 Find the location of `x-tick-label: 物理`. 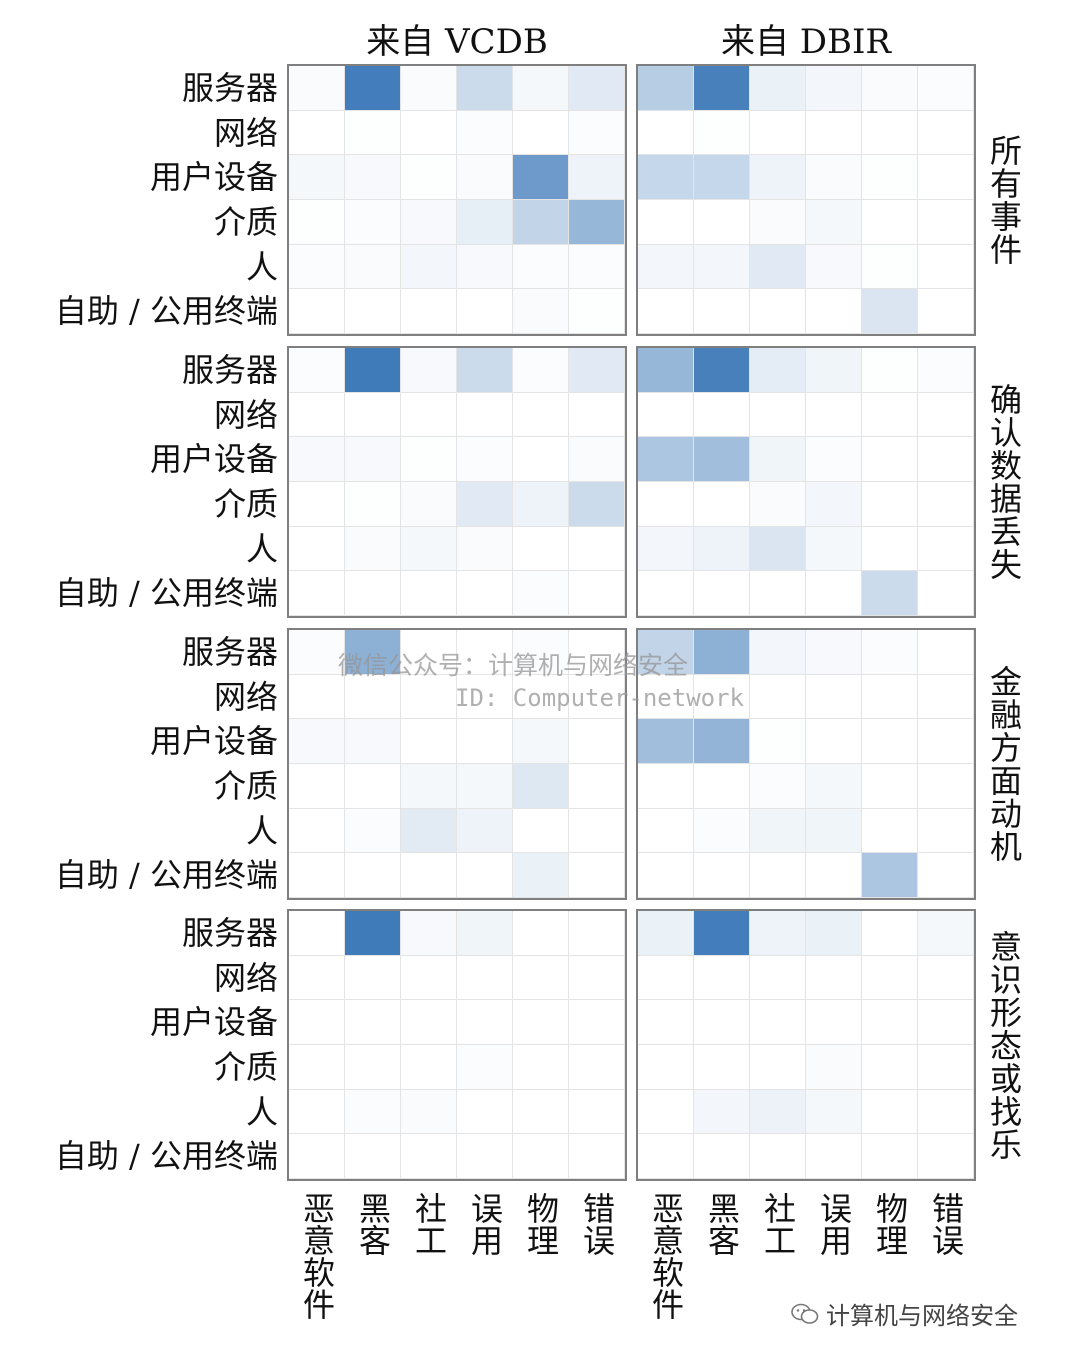

x-tick-label: 物理 is located at coordinates (541, 1224).